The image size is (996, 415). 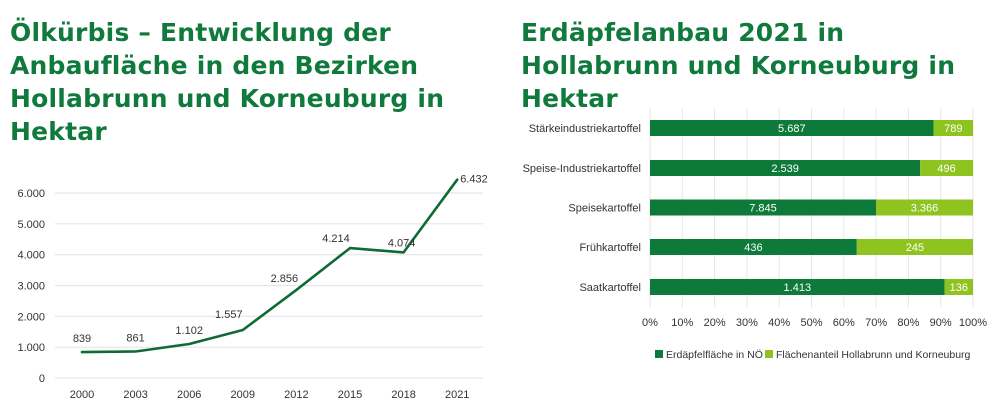 What do you see at coordinates (457, 395) in the screenshot?
I see `x-tick-label: 2021` at bounding box center [457, 395].